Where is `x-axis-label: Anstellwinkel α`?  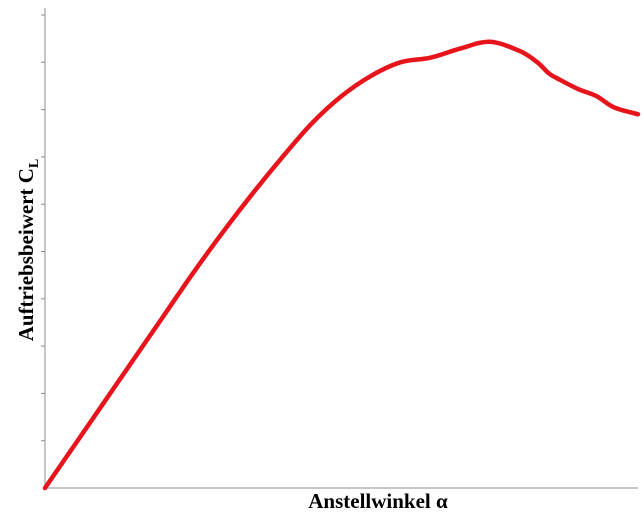 x-axis-label: Anstellwinkel α is located at coordinates (378, 501).